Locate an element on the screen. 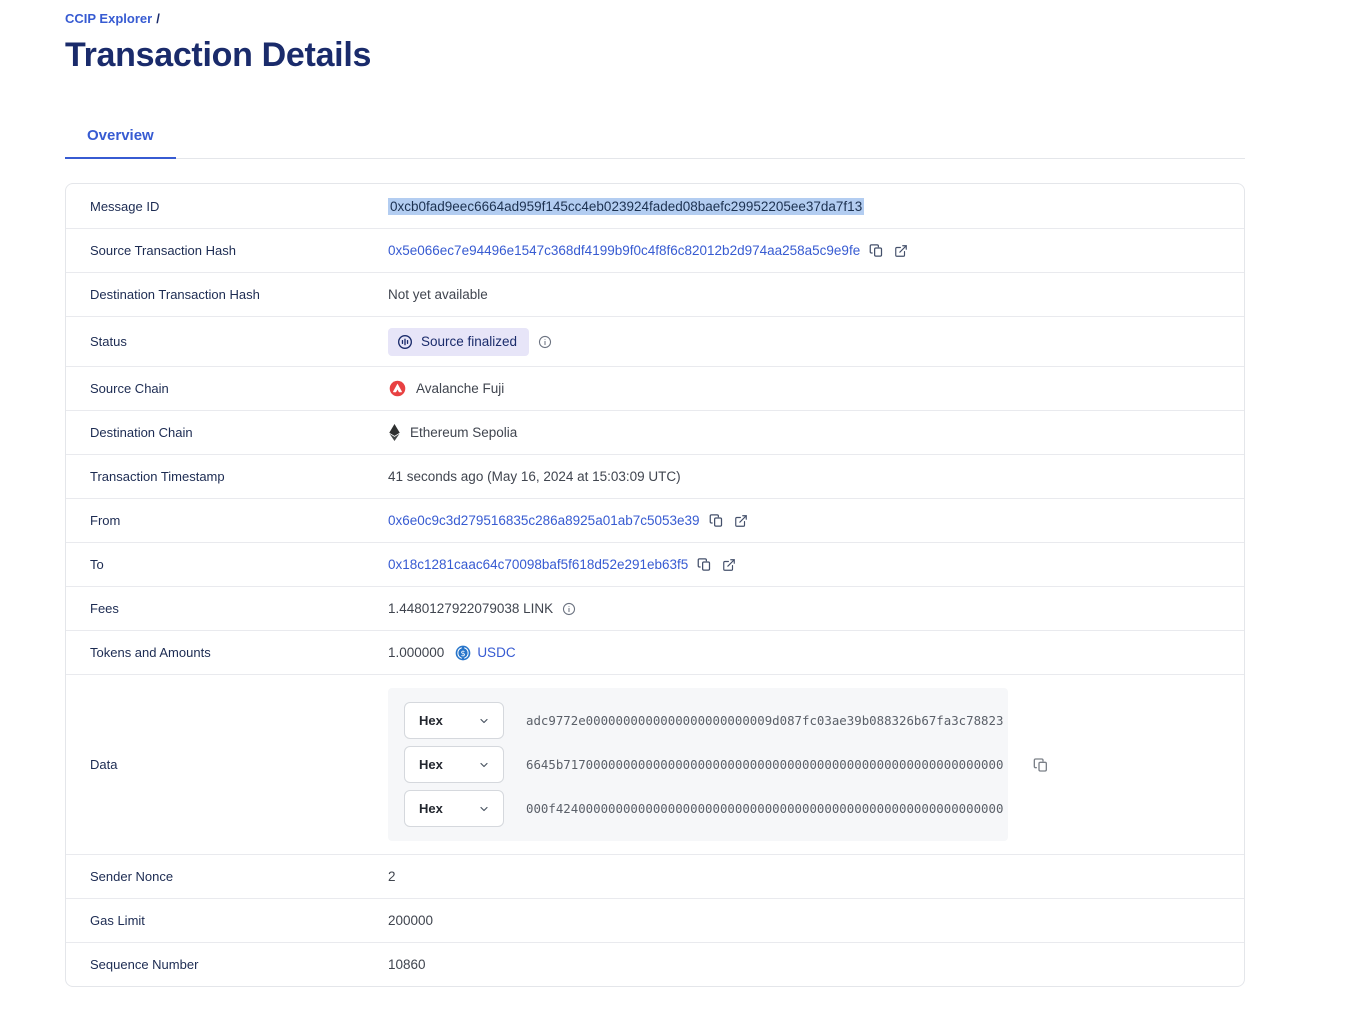  table-row-status: Status Source finalized is located at coordinates (655, 341).